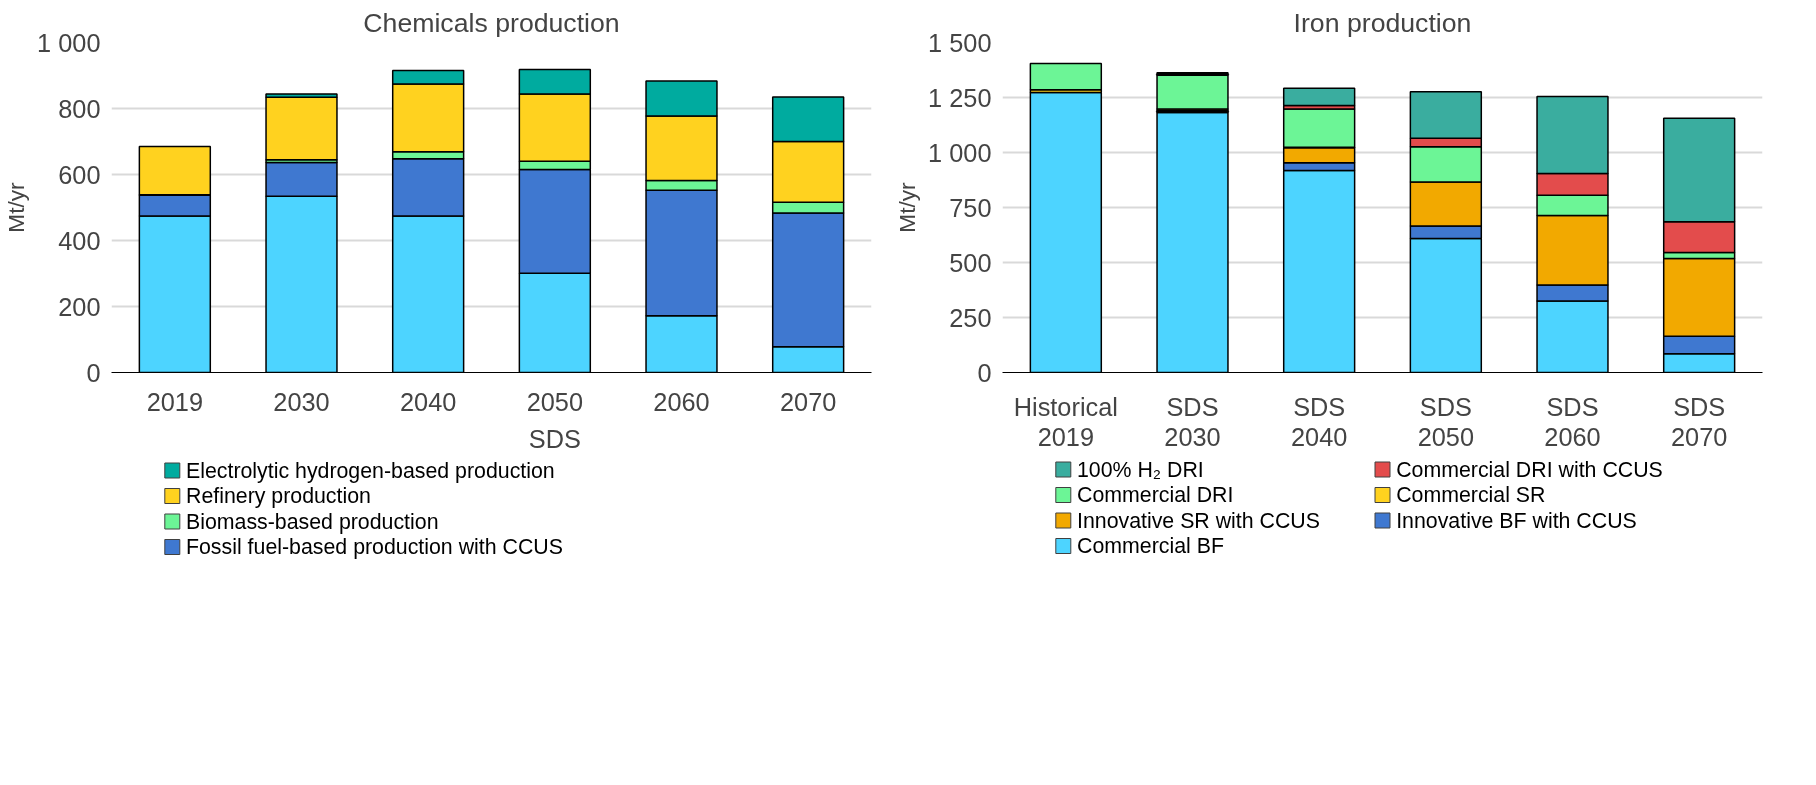  What do you see at coordinates (1140, 469) in the screenshot?
I see `legend-label: 100% H₂ DRI` at bounding box center [1140, 469].